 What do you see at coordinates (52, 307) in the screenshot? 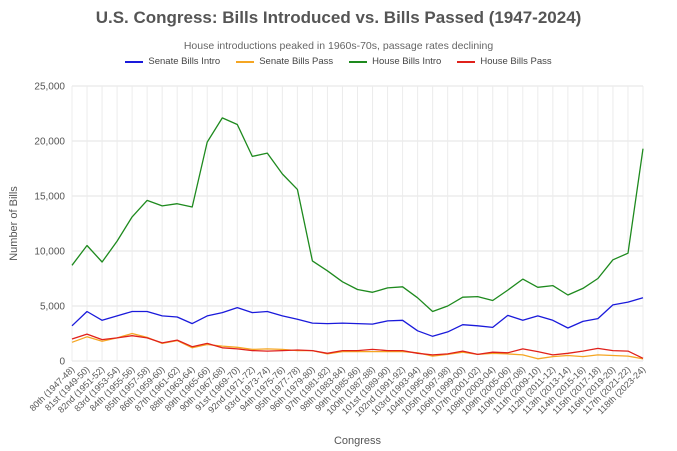
I see `y-tick-label: 5,000` at bounding box center [52, 307].